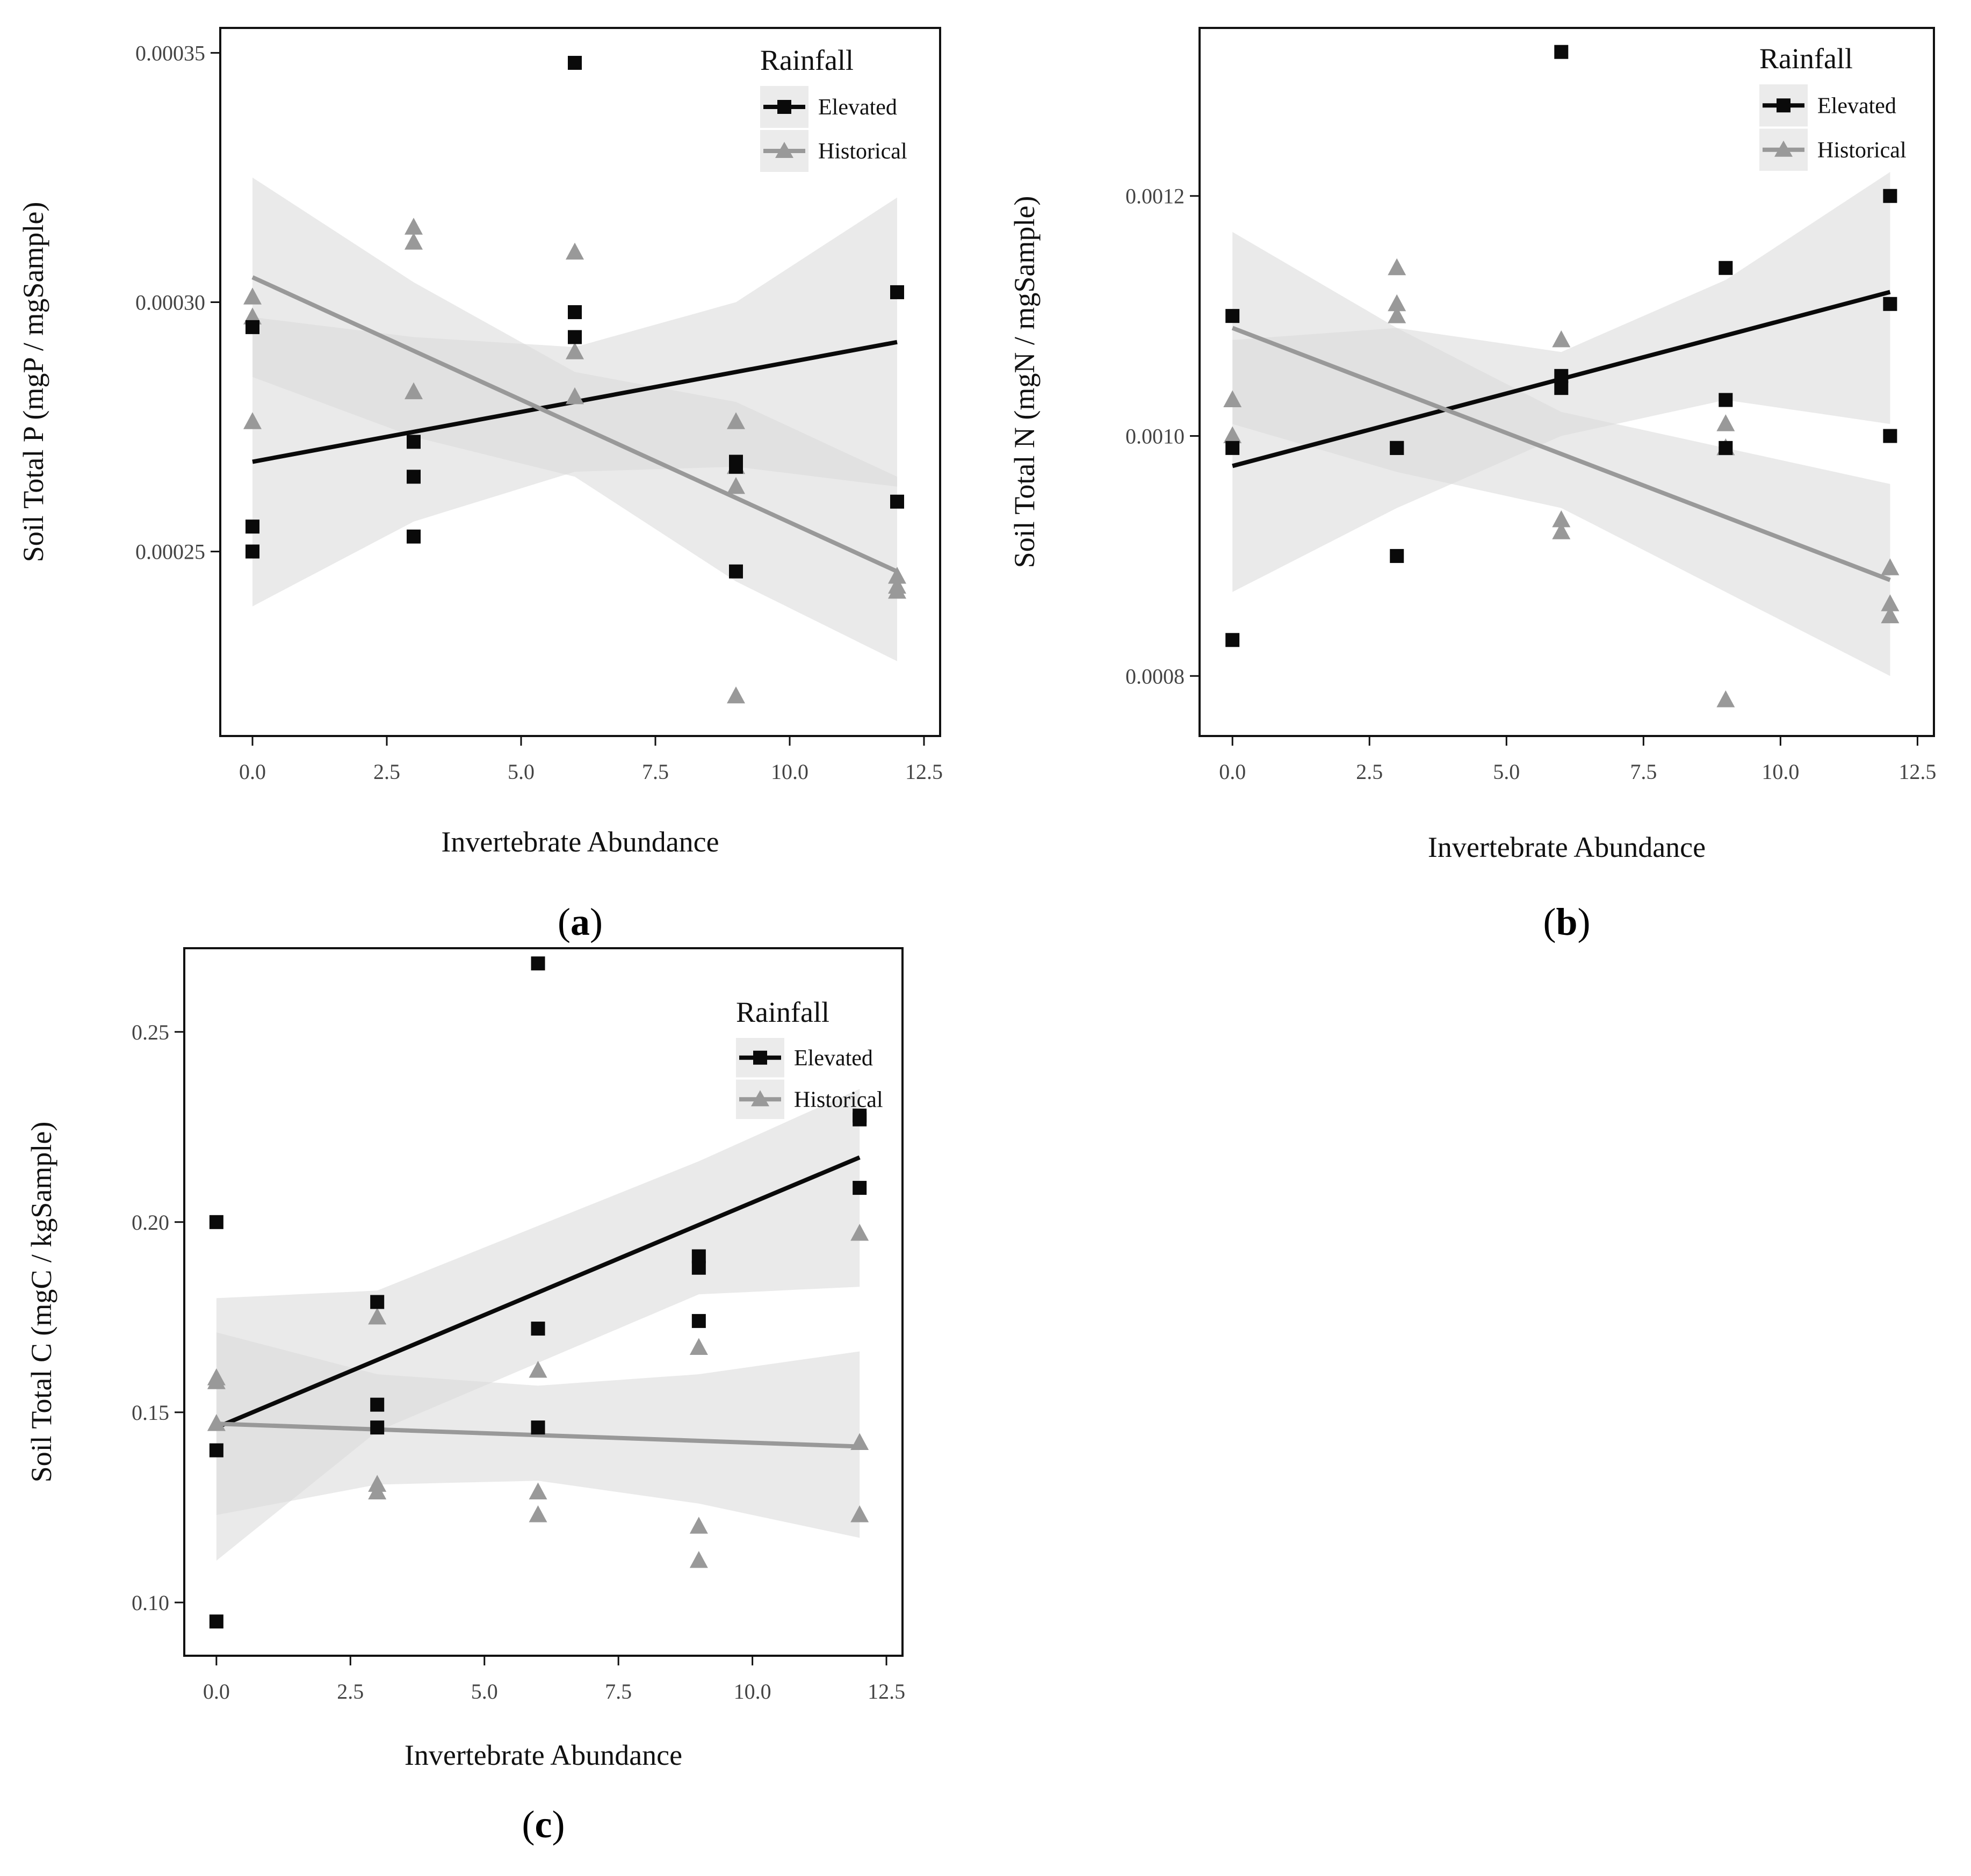  Describe the element at coordinates (543, 1824) in the screenshot. I see `panel-label-letter: c` at that location.